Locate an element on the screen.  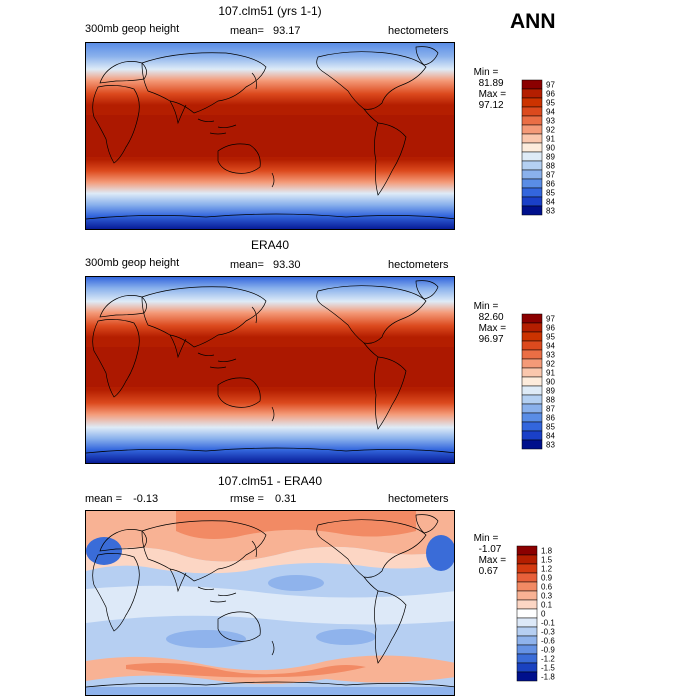
panel2-map is located at coordinates (270, 370).